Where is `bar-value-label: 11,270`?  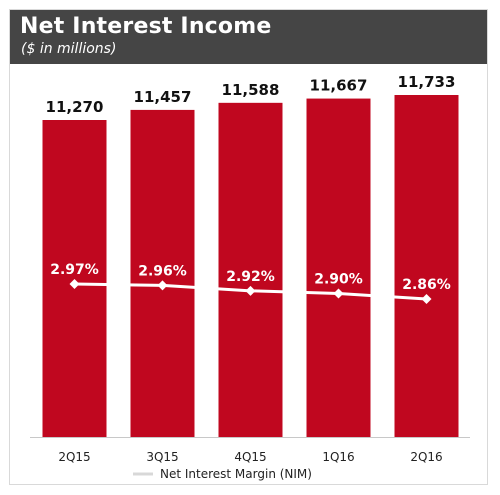
bar-value-label: 11,270 is located at coordinates (75, 107).